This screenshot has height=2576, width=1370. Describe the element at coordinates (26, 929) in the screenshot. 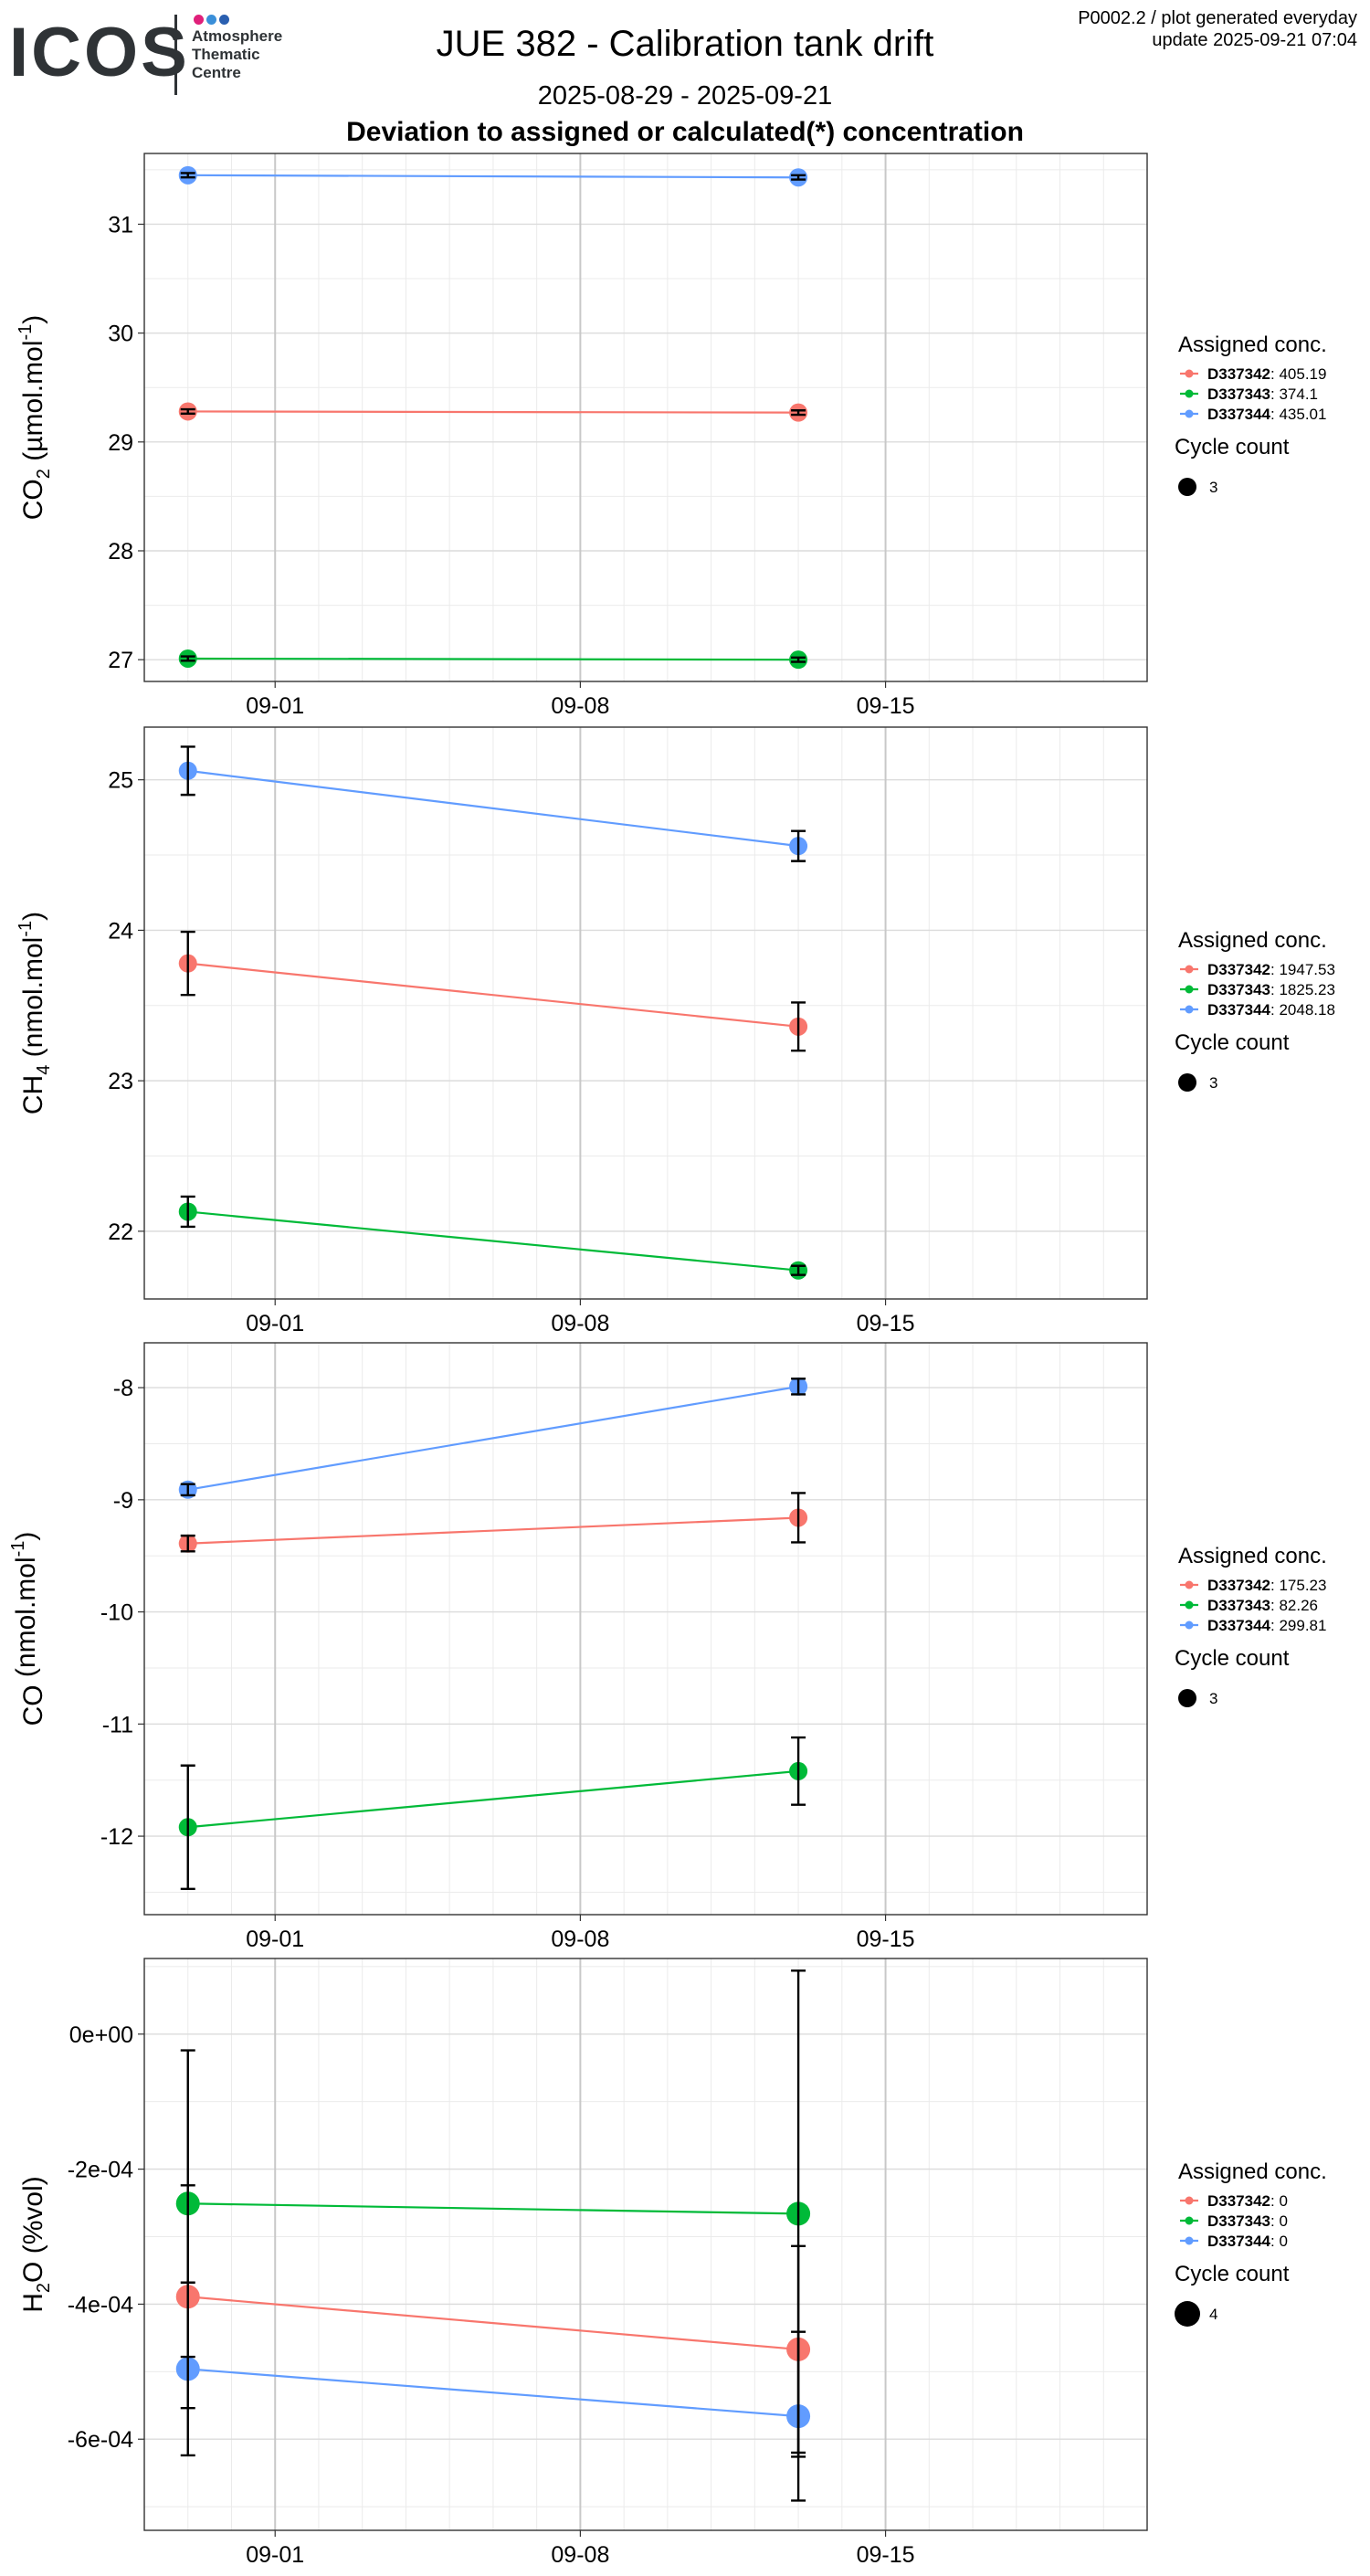

I see `y-axis-label-part: -1` at that location.